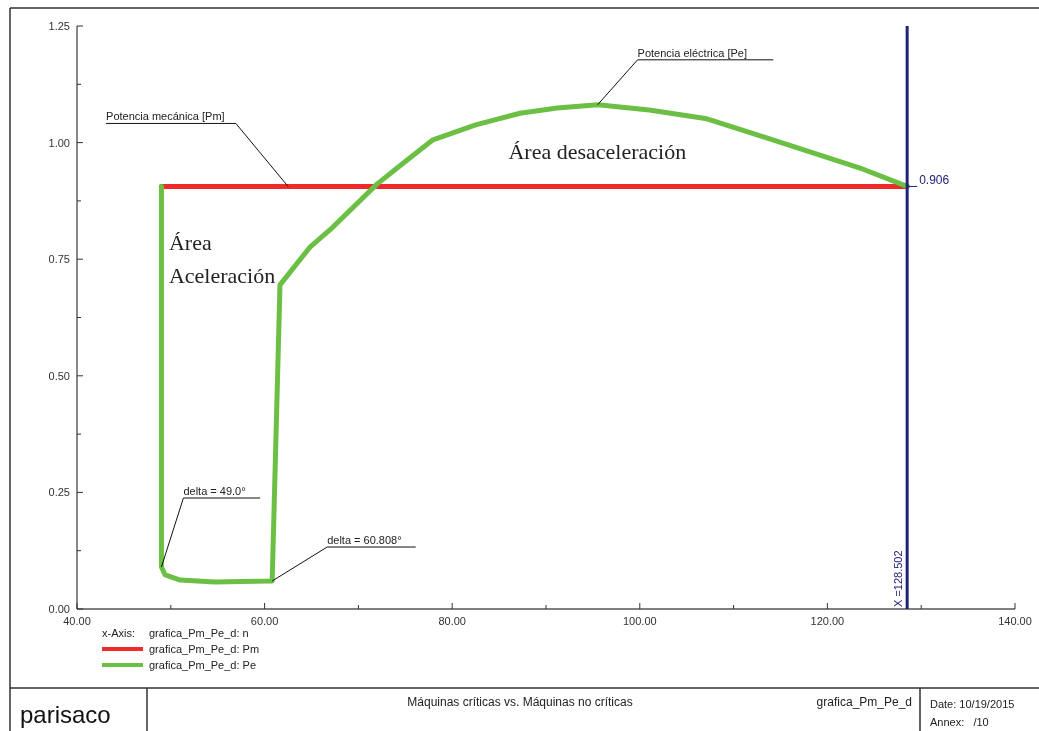  What do you see at coordinates (59, 609) in the screenshot?
I see `y-tick-label: 0.00` at bounding box center [59, 609].